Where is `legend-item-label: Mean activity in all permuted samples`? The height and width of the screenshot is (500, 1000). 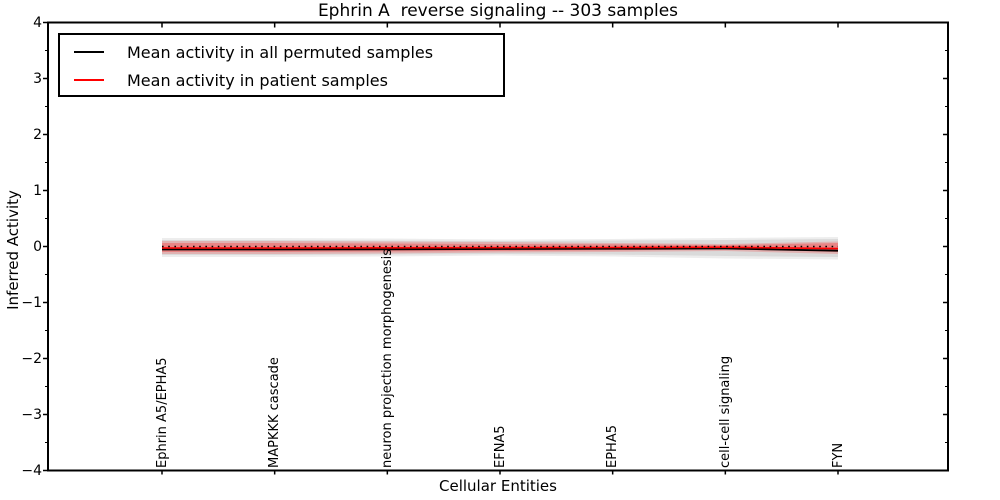
legend-item-label: Mean activity in all permuted samples is located at coordinates (280, 52).